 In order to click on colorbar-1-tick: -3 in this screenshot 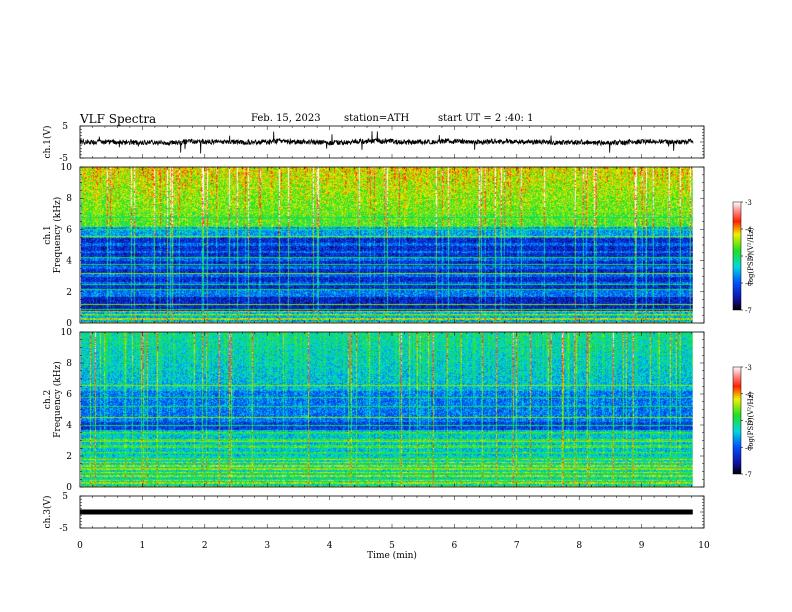, I will do `click(748, 203)`.